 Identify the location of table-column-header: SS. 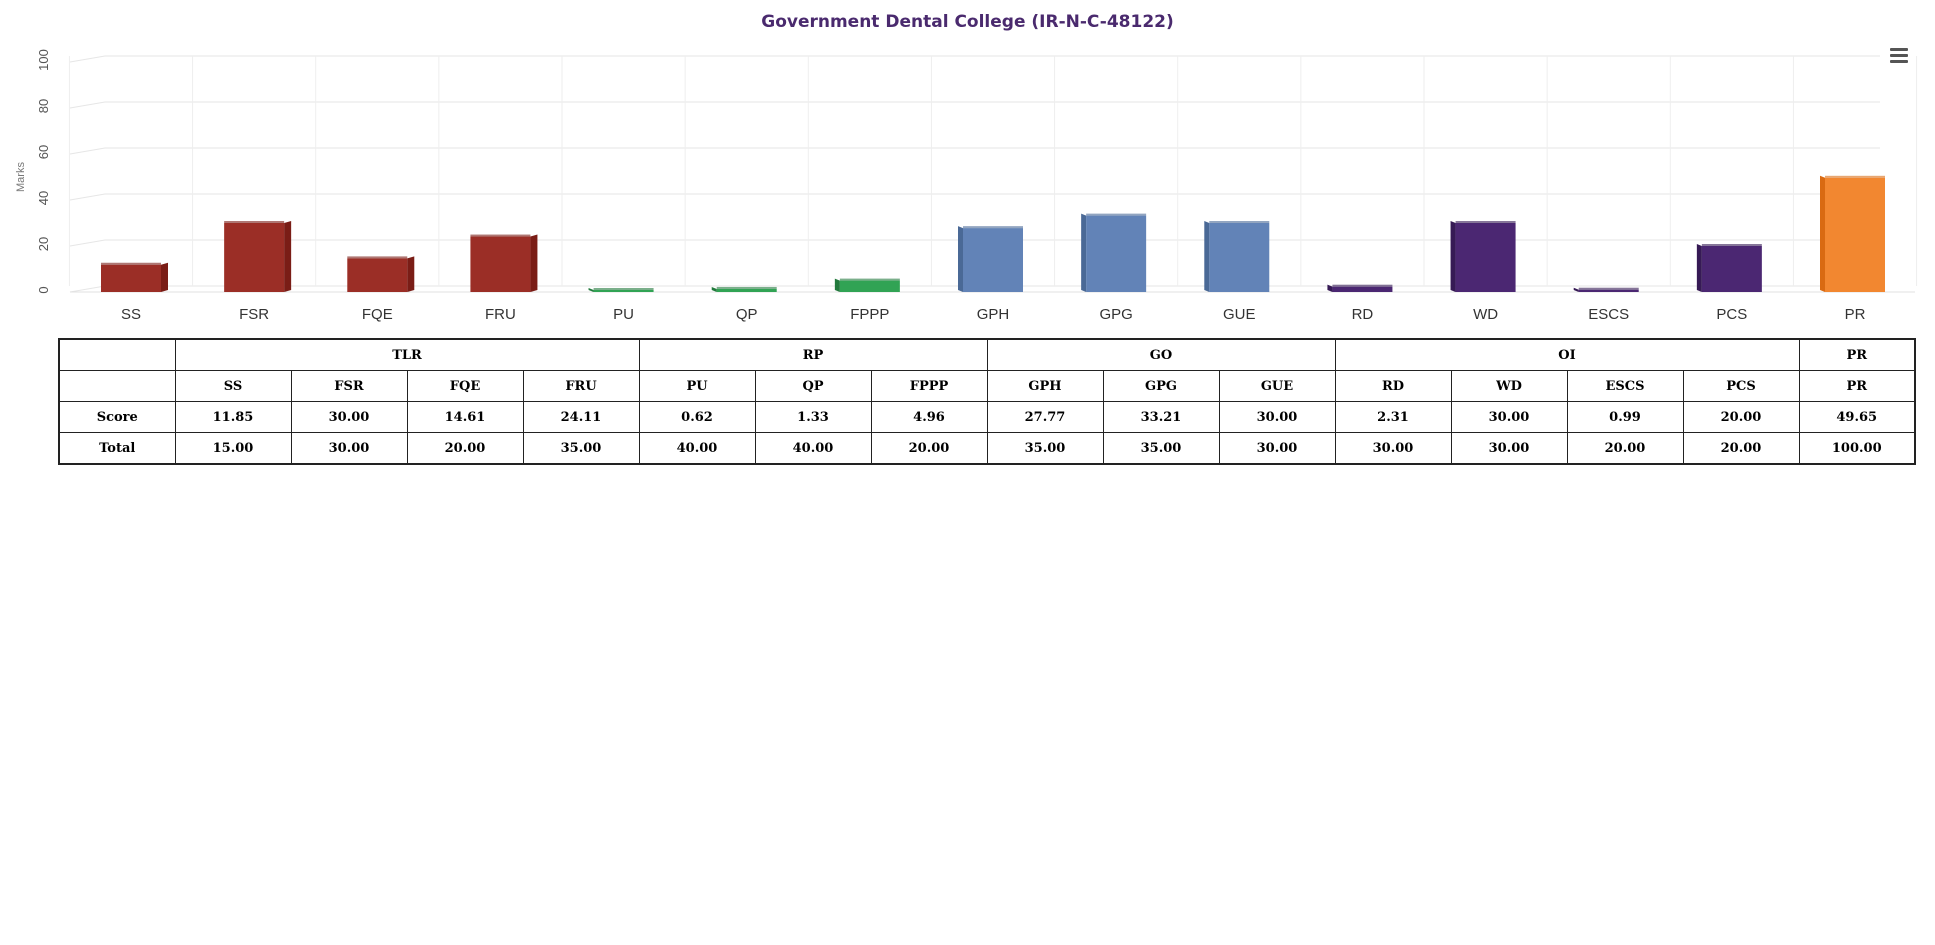
(233, 386).